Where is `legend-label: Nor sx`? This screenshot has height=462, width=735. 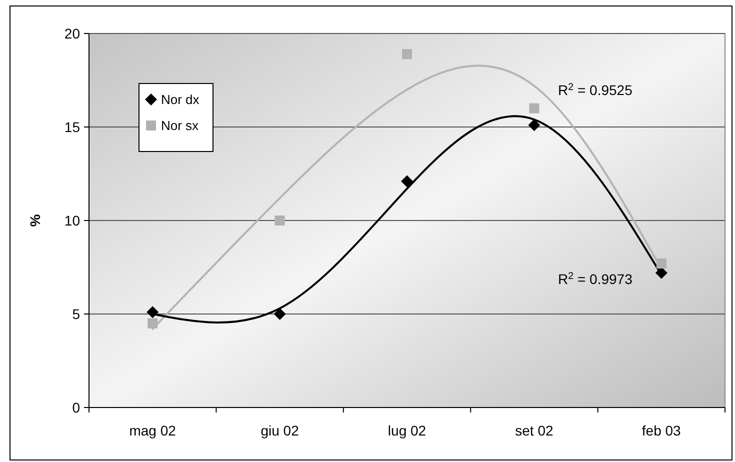
legend-label: Nor sx is located at coordinates (180, 126).